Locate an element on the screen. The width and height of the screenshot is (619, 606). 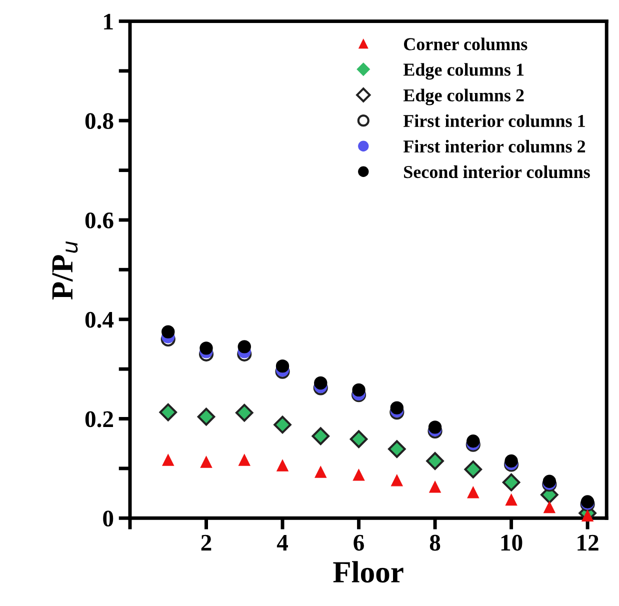
x-tick-label: 10 is located at coordinates (511, 542).